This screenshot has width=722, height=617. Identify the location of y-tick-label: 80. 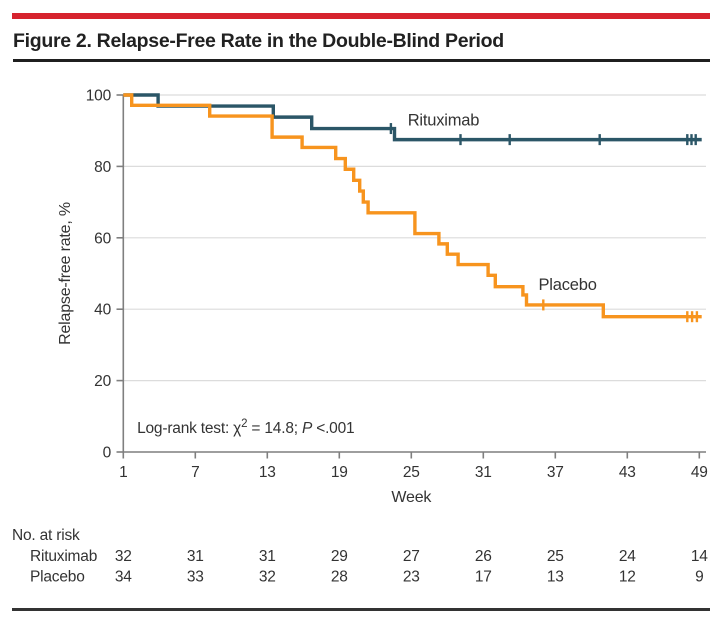
(102, 167).